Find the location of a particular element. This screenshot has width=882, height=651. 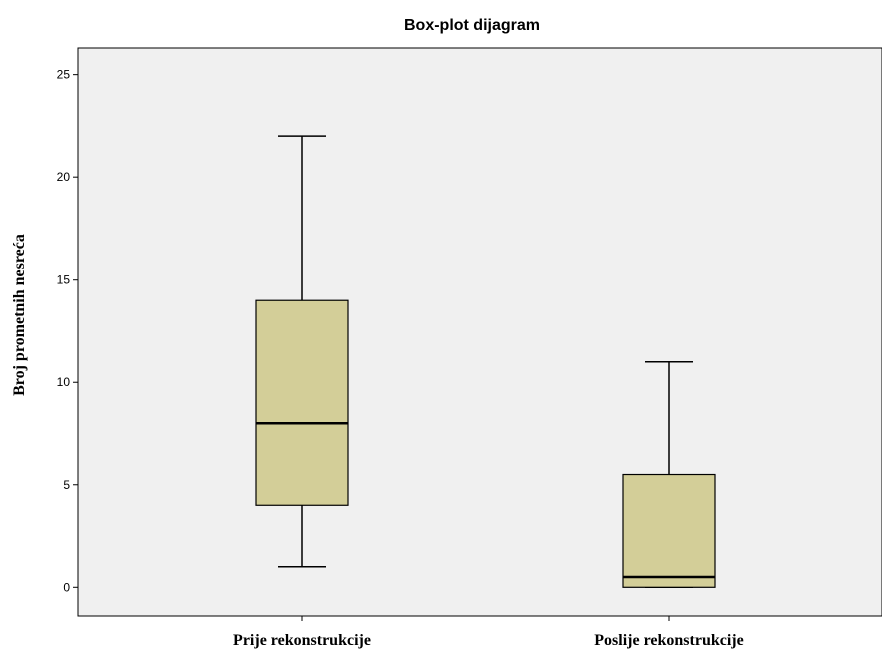

y-tick-label: 10 is located at coordinates (64, 382).